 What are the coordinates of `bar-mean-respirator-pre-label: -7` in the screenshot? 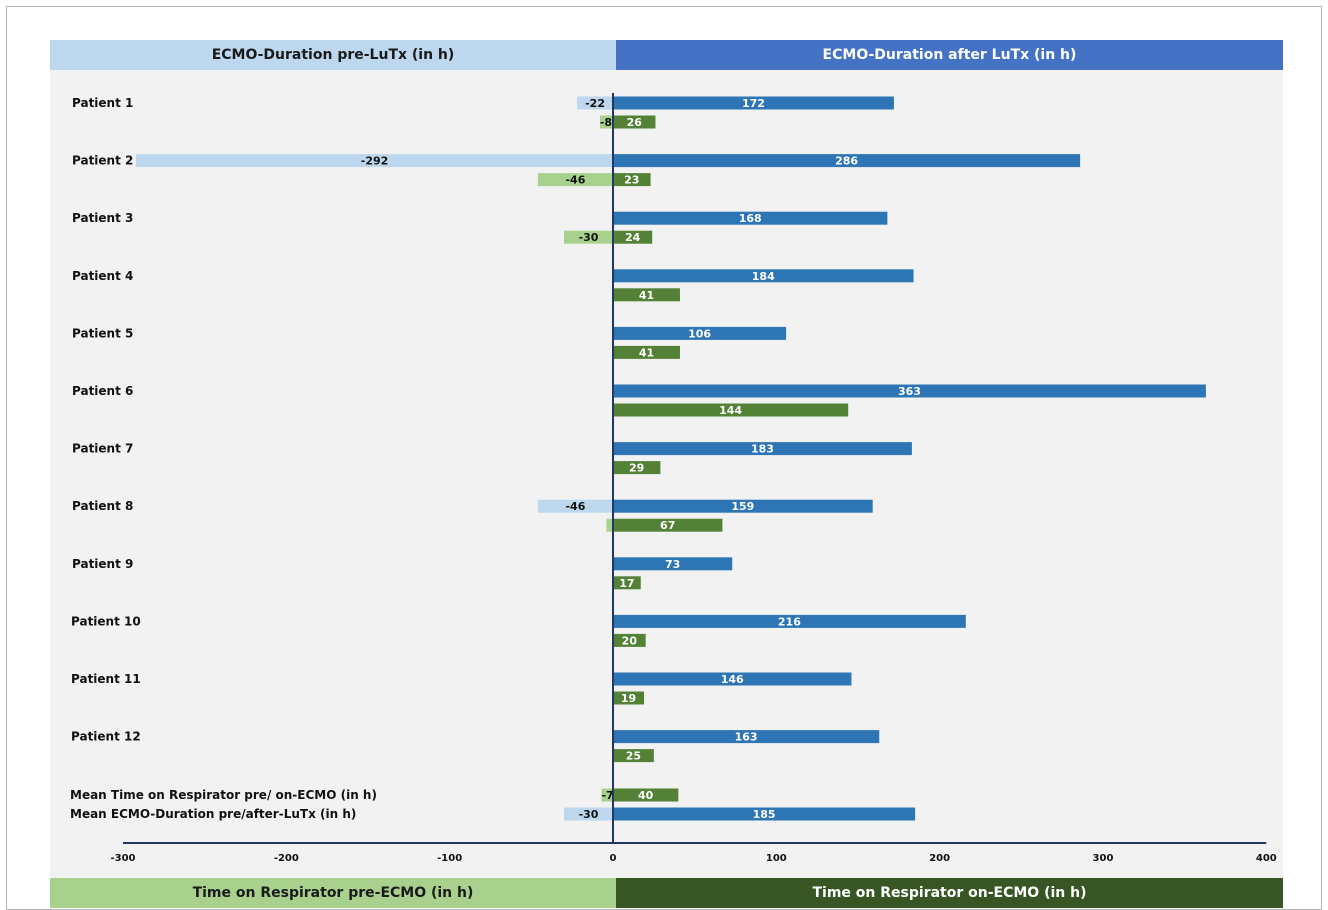 It's located at (607, 795).